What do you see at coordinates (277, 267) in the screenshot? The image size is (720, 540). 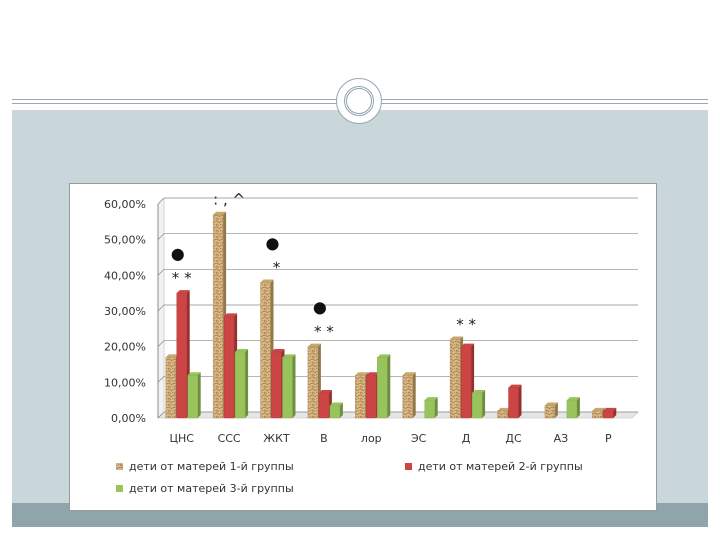 I see `significance-annotation: *` at bounding box center [277, 267].